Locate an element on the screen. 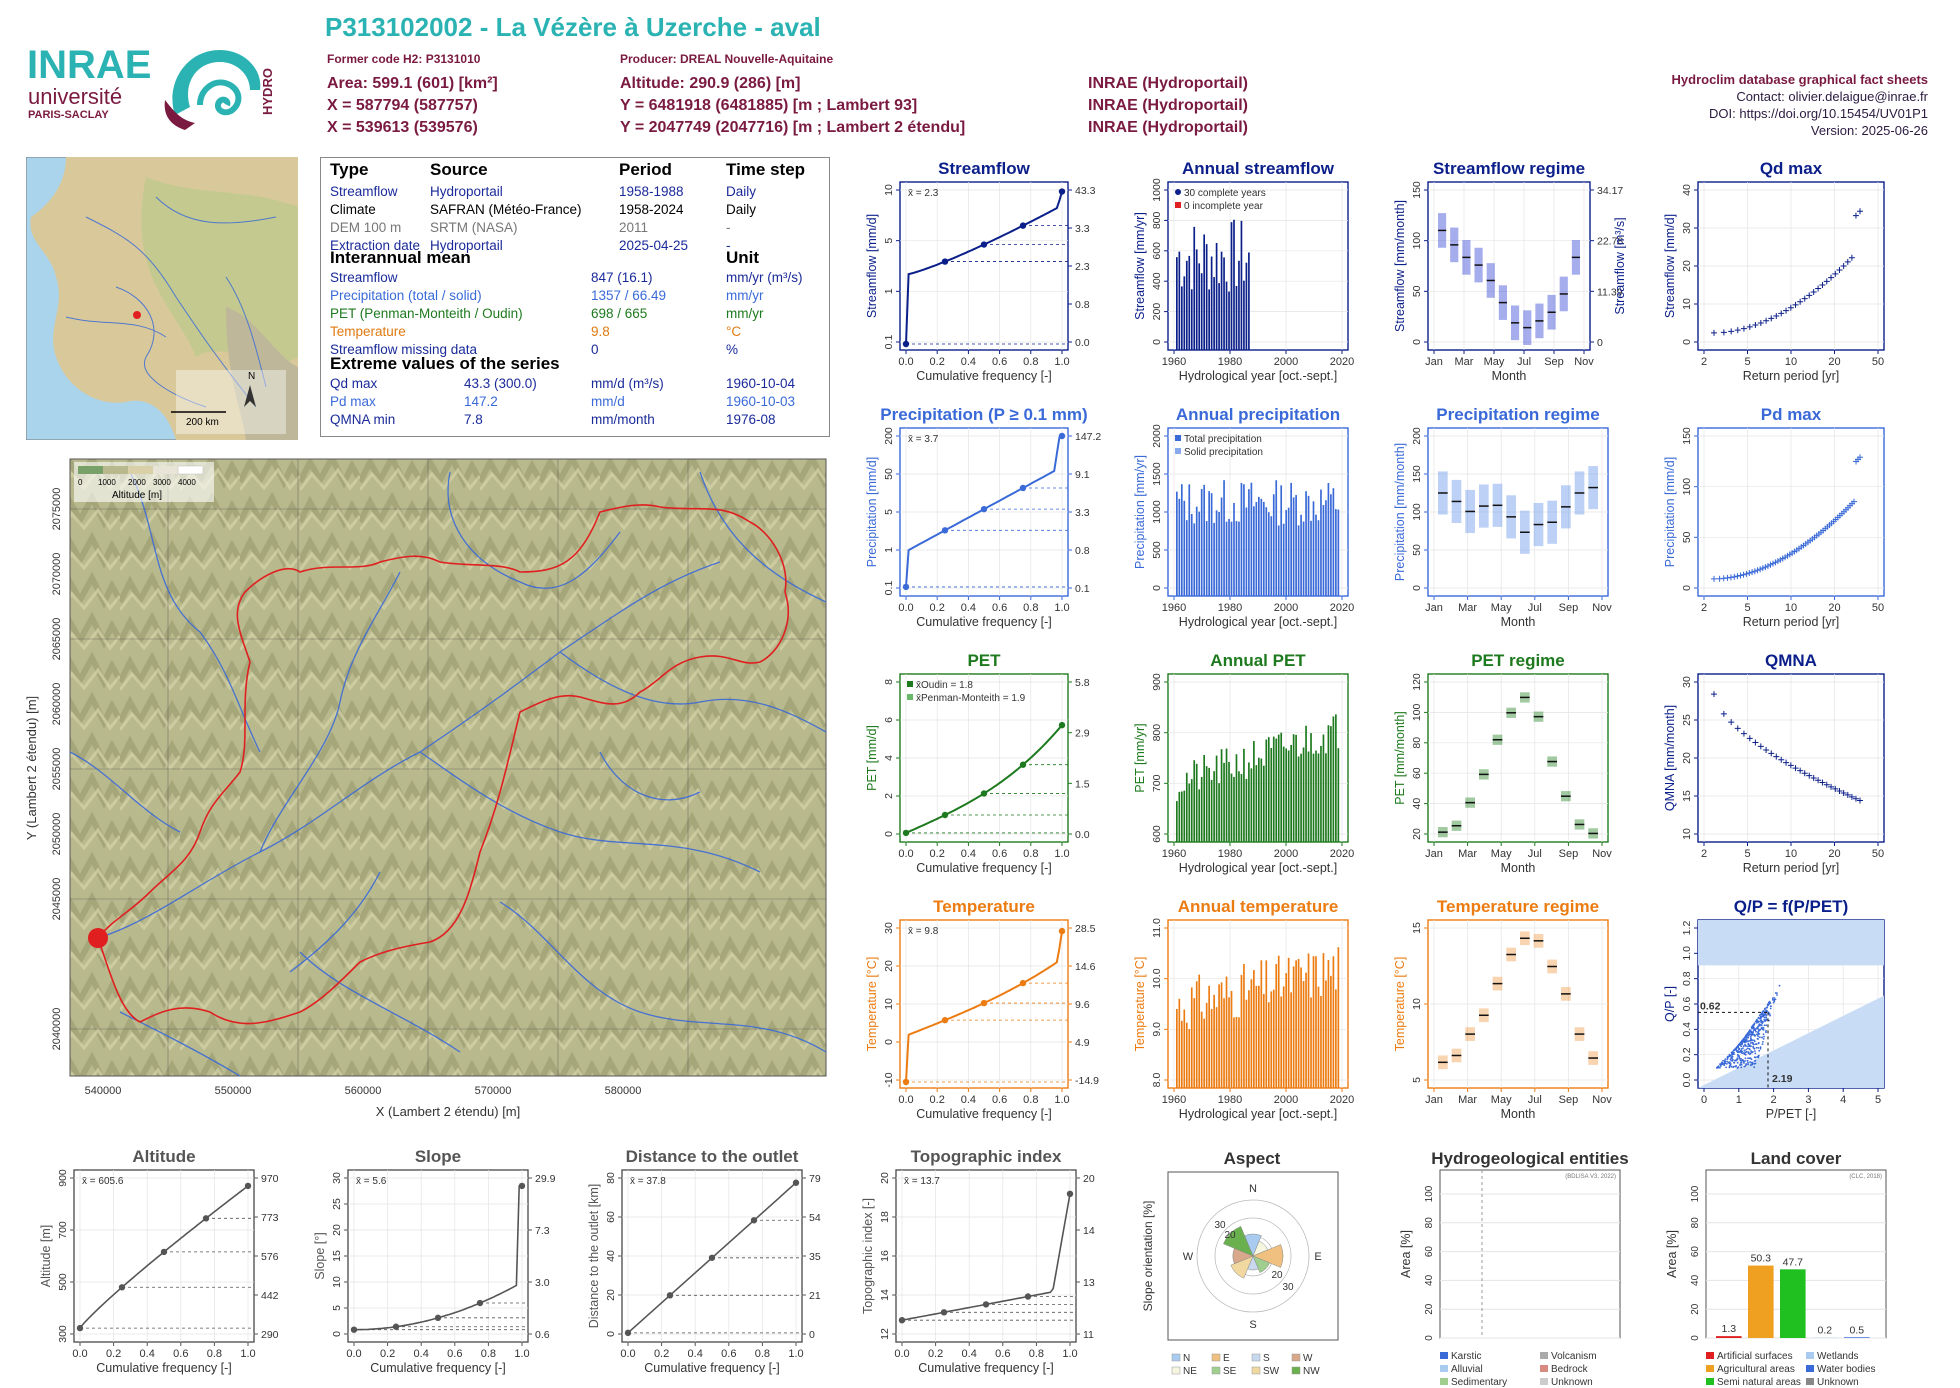 This screenshot has height=1388, width=1960. y-tick-label: 500 is located at coordinates (63, 1282).